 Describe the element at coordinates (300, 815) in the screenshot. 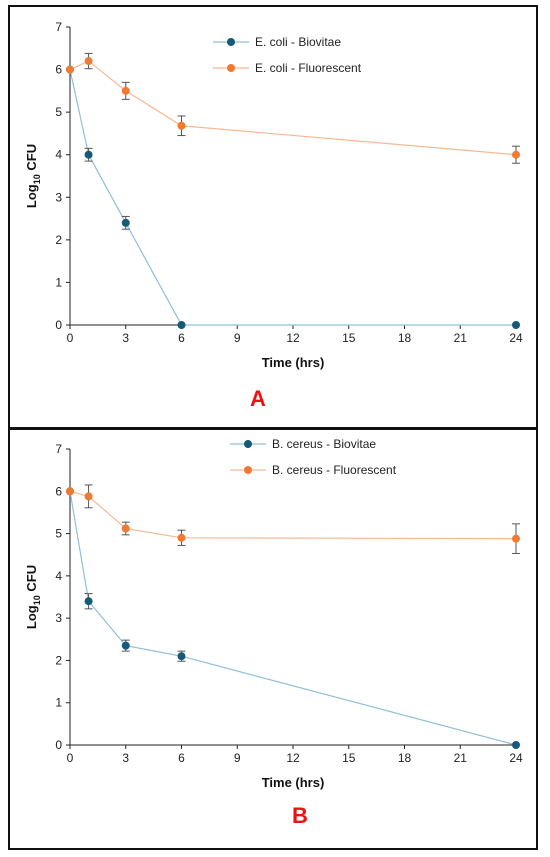

I see `panel-label: B` at that location.